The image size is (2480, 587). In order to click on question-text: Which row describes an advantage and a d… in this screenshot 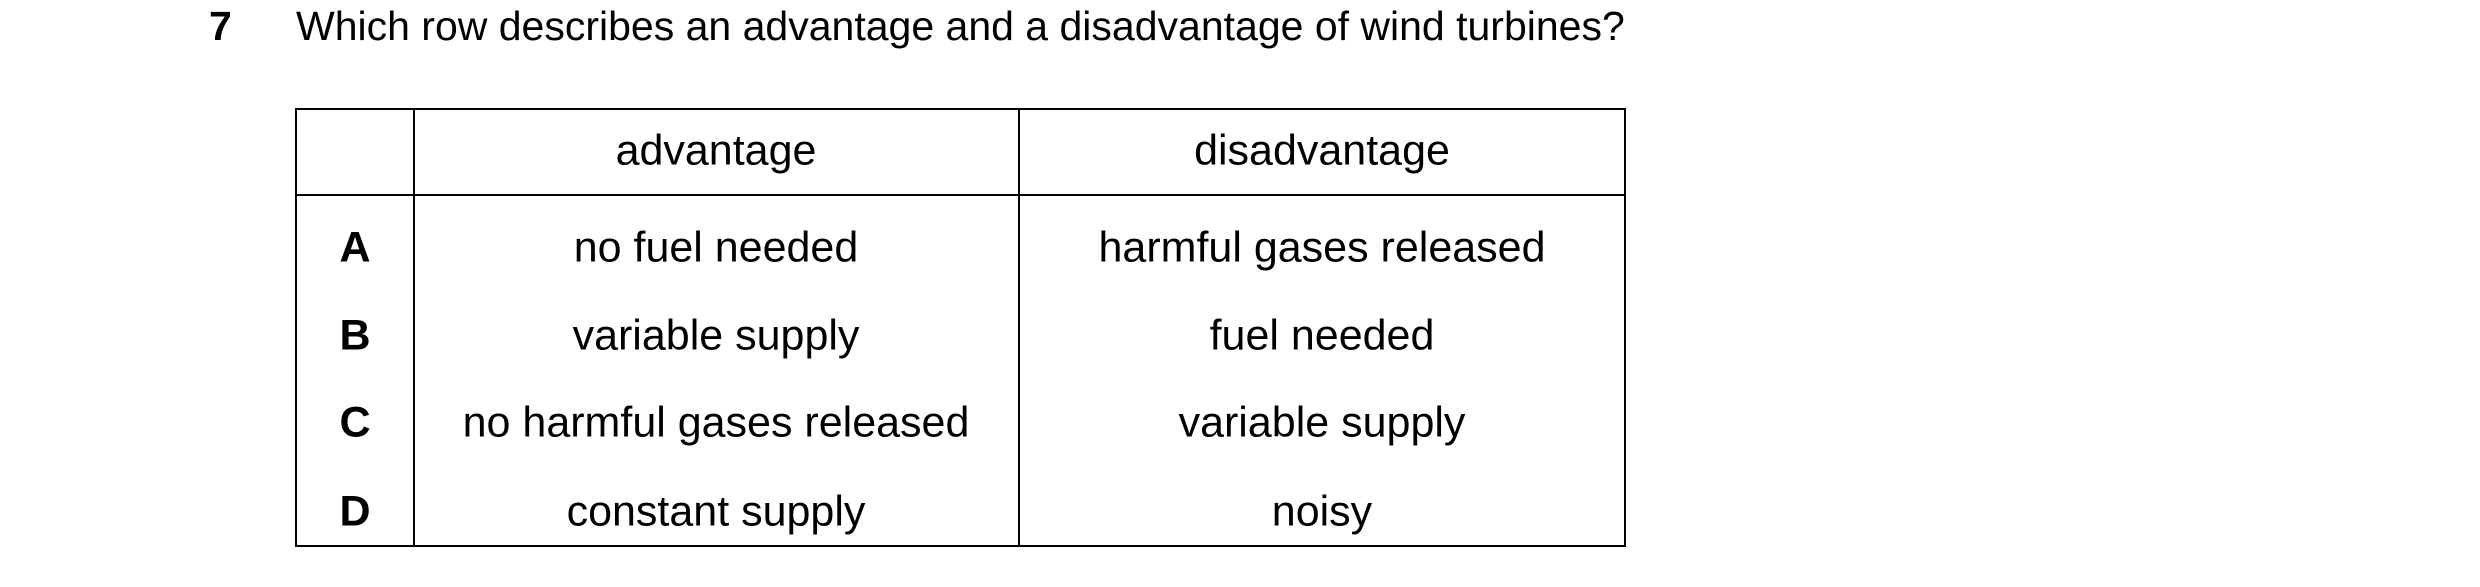, I will do `click(960, 26)`.